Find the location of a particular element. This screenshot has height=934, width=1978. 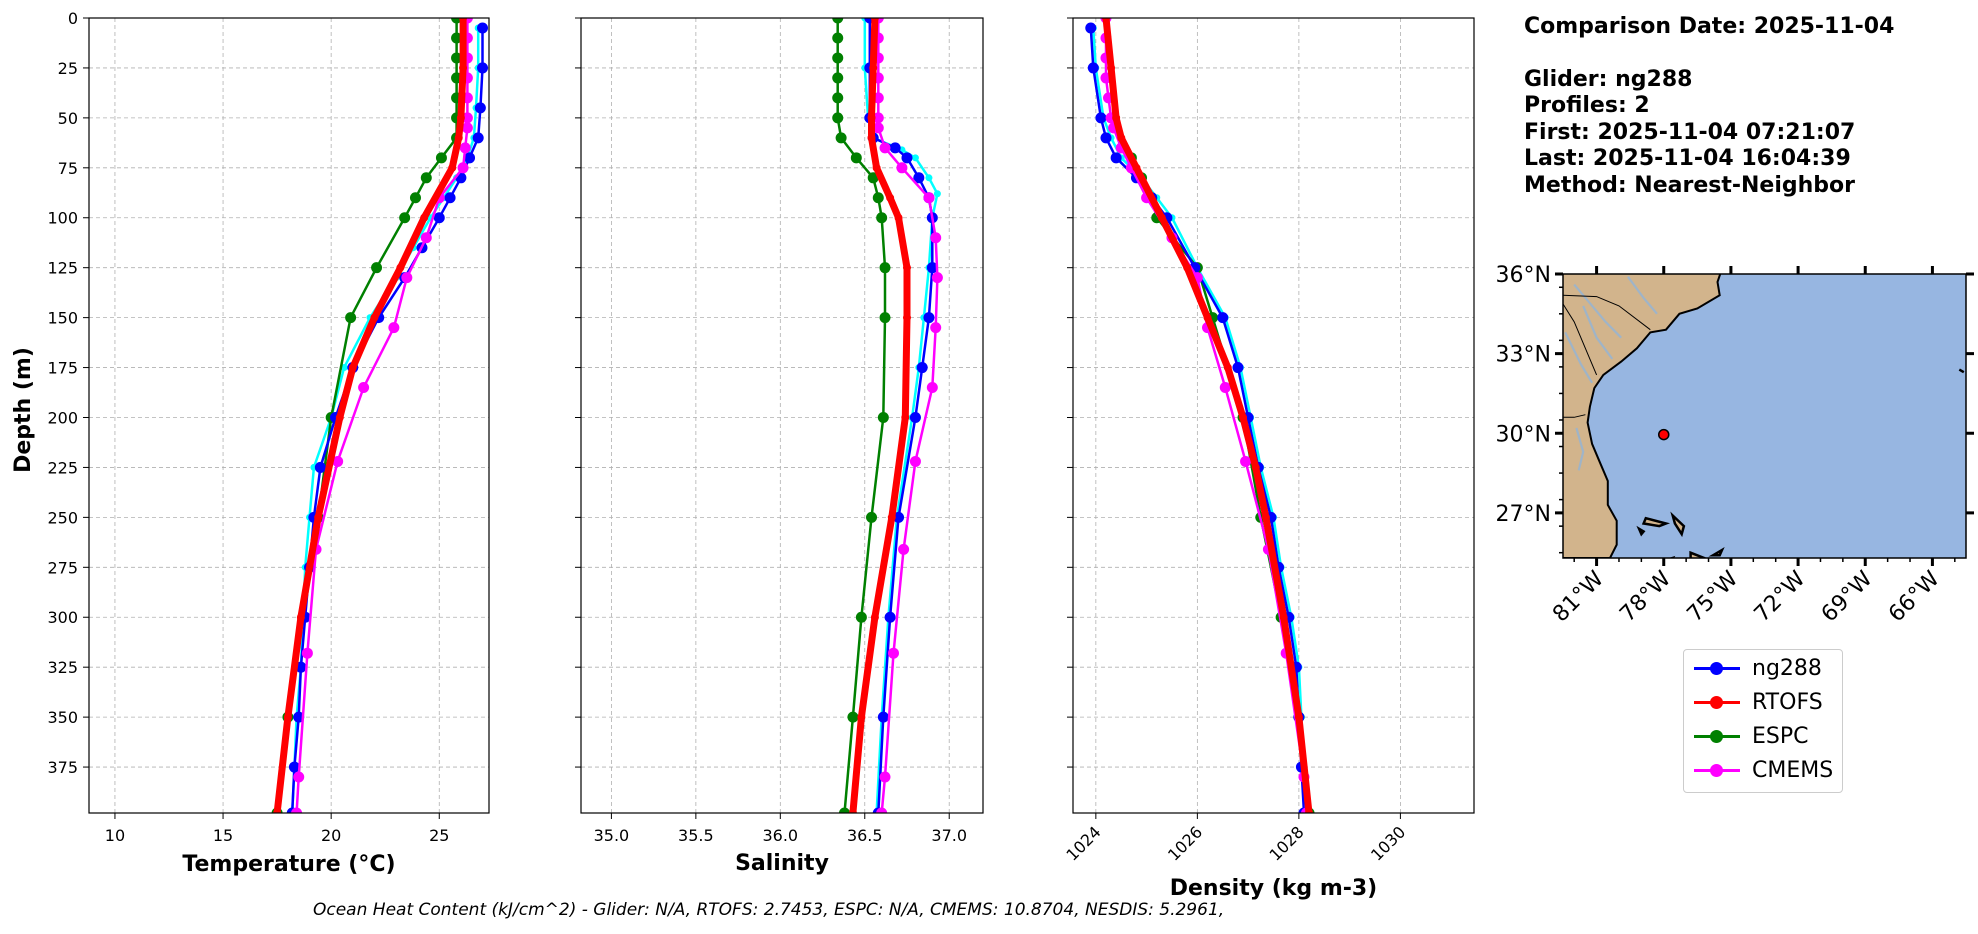

x-tick-label: 20 is located at coordinates (331, 835).